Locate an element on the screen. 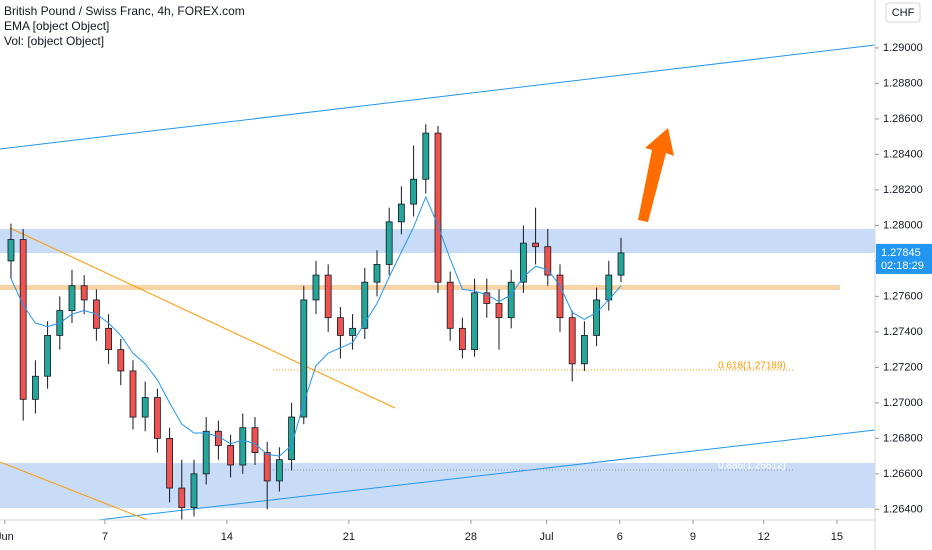 The height and width of the screenshot is (550, 932). x-tick-label: 28 is located at coordinates (471, 537).